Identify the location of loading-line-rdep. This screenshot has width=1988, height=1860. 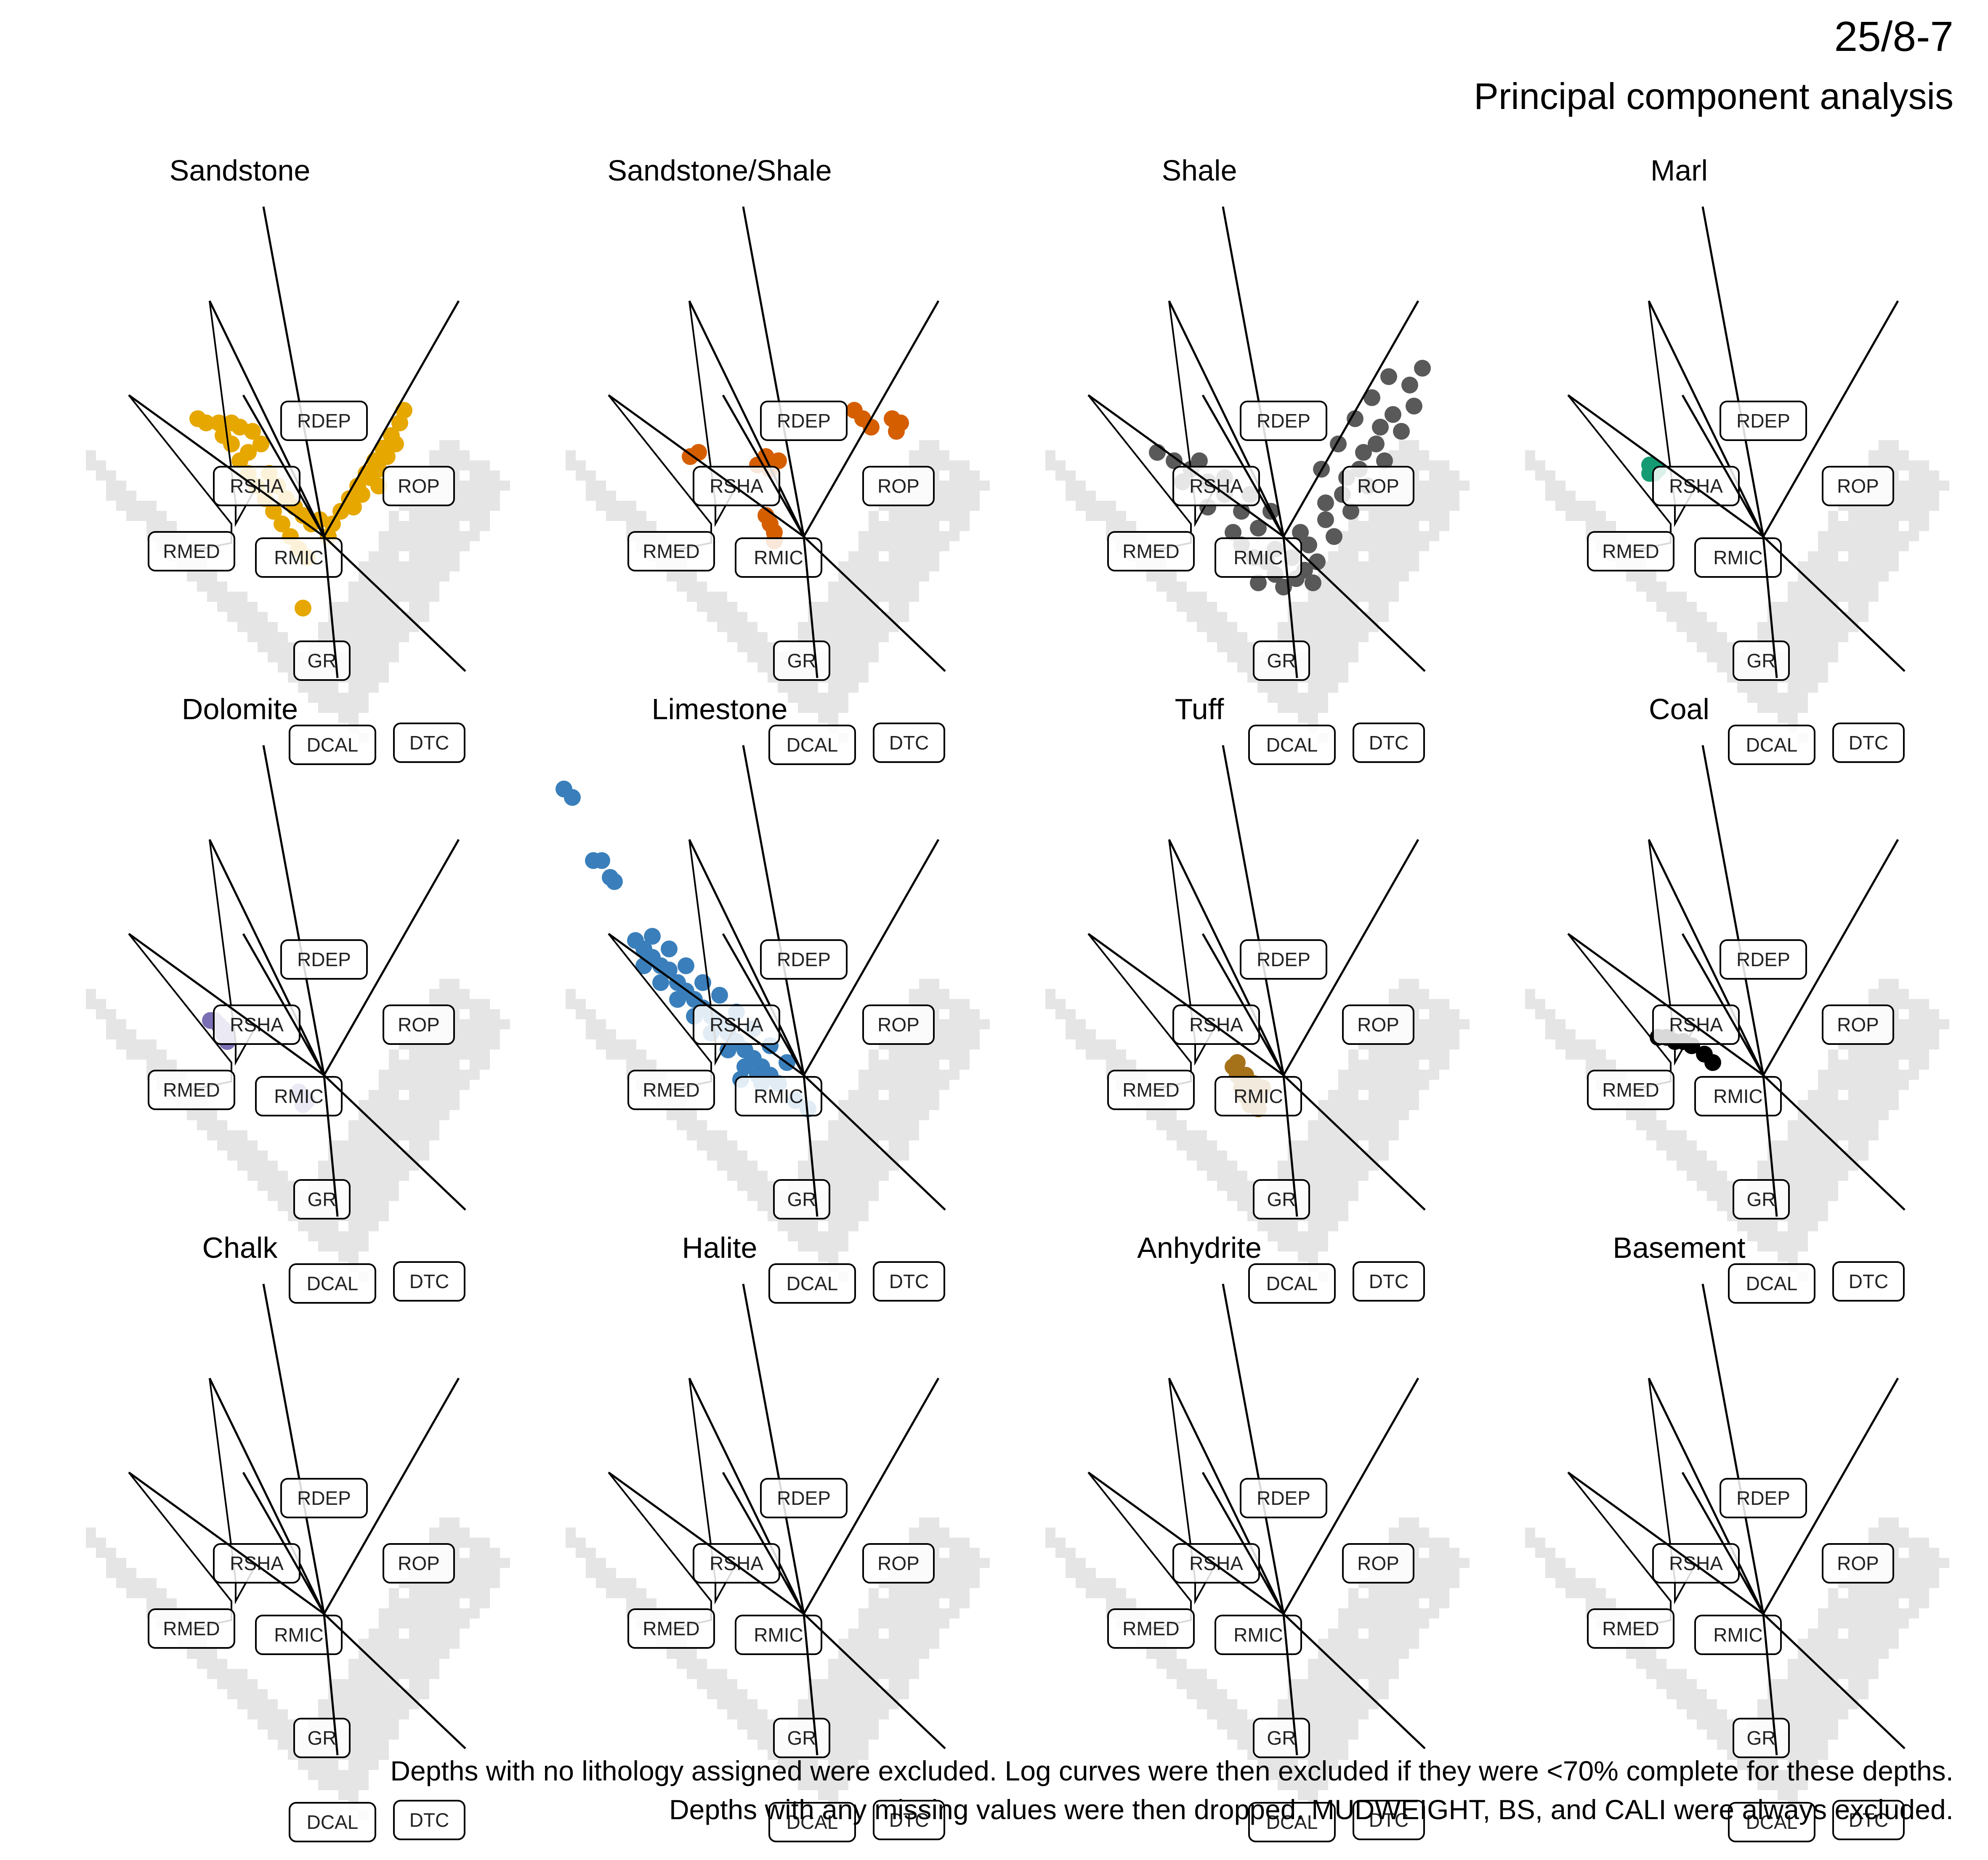
(294, 911).